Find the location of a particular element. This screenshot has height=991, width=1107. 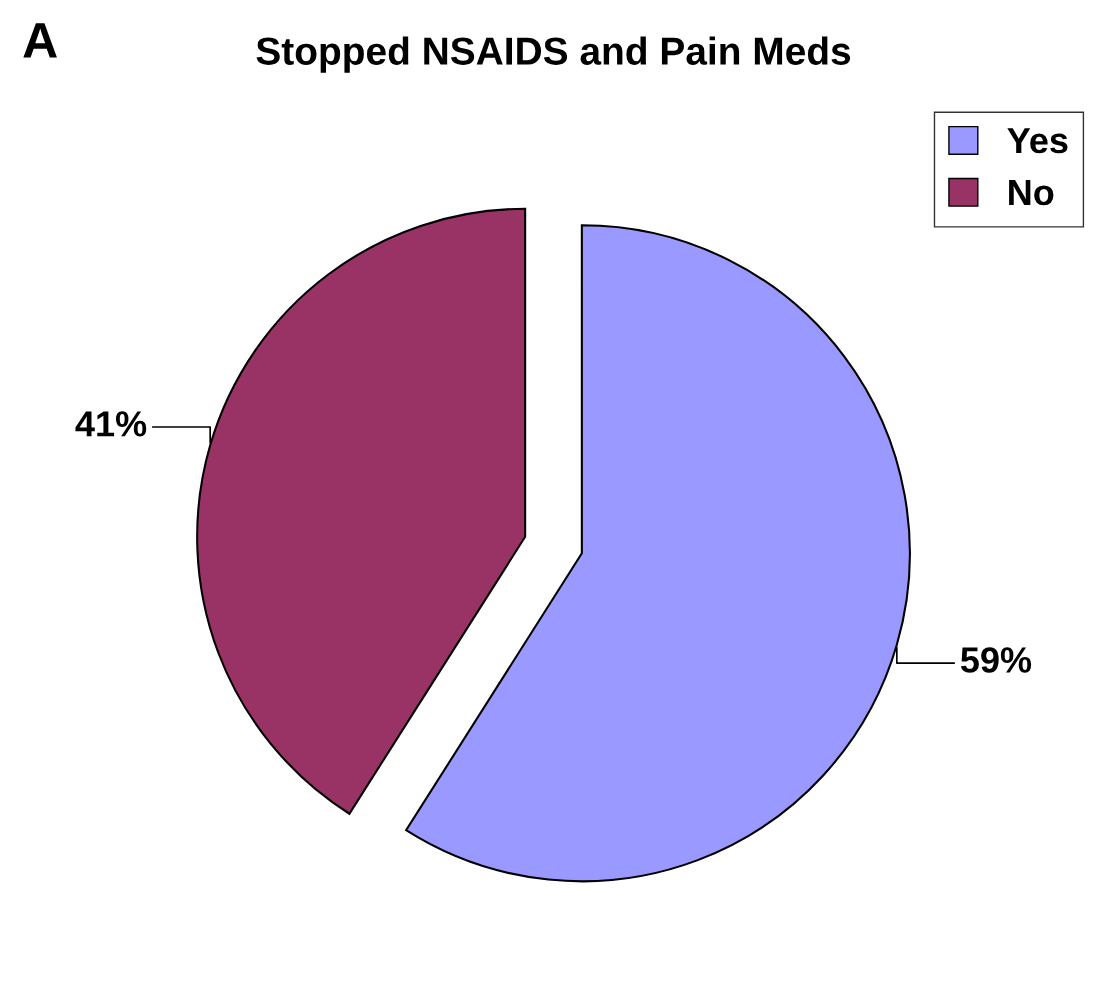

data-label: 41% is located at coordinates (111, 424).